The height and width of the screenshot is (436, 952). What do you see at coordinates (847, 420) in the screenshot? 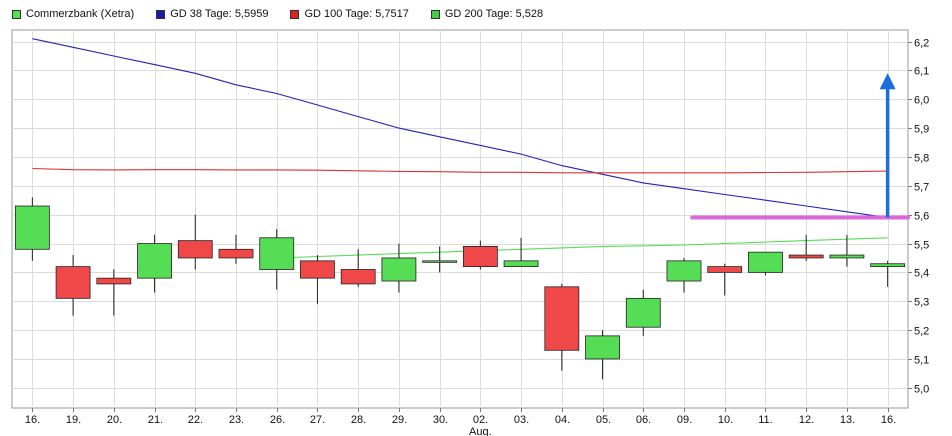
I see `x-tick-label: 13.` at bounding box center [847, 420].